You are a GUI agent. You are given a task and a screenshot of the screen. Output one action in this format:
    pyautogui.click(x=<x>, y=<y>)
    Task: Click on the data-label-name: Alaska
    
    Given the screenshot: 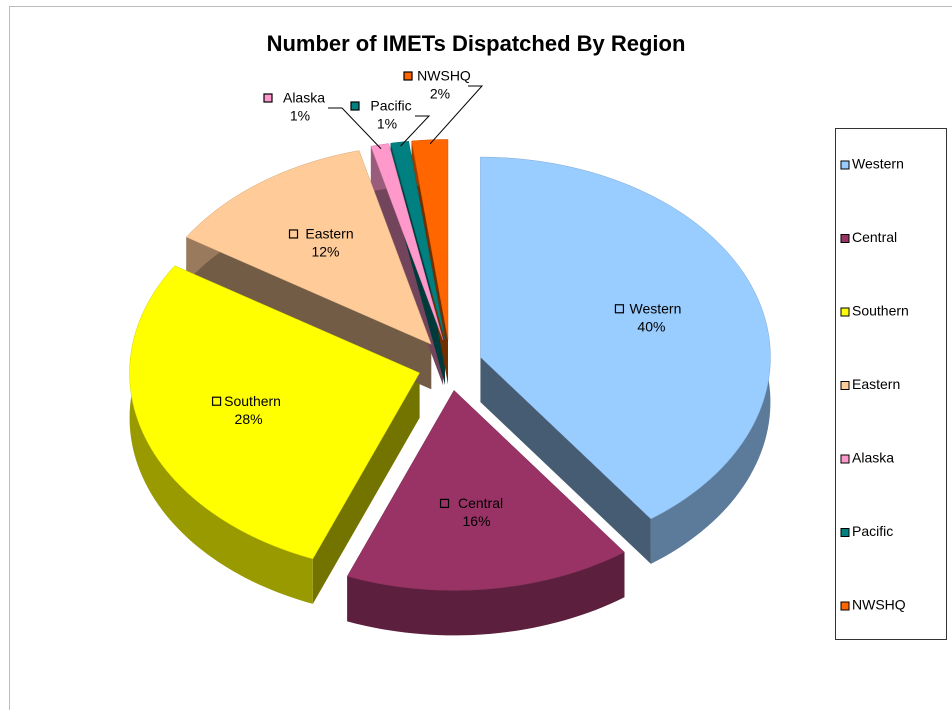 What is the action you would take?
    pyautogui.click(x=304, y=98)
    